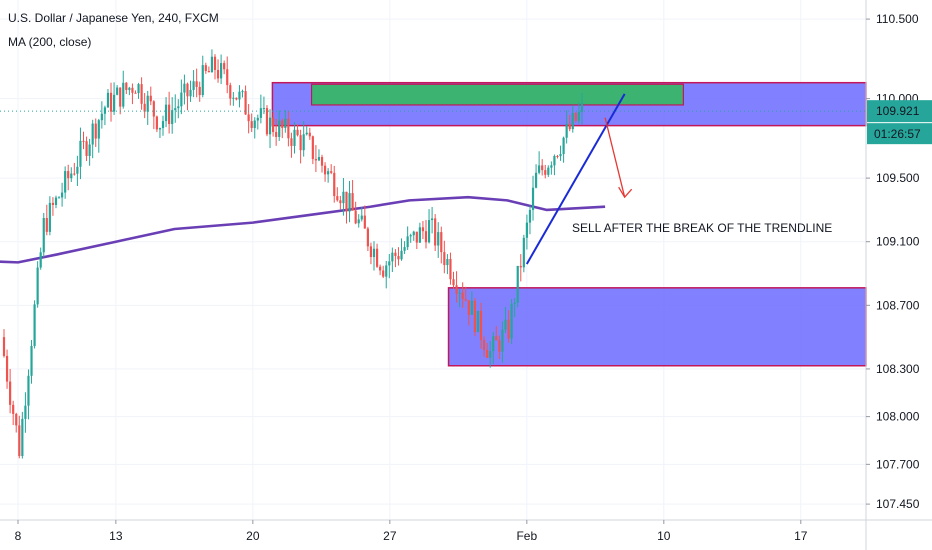 The image size is (932, 550). Describe the element at coordinates (579, 179) in the screenshot. I see `drawings-layer` at that location.